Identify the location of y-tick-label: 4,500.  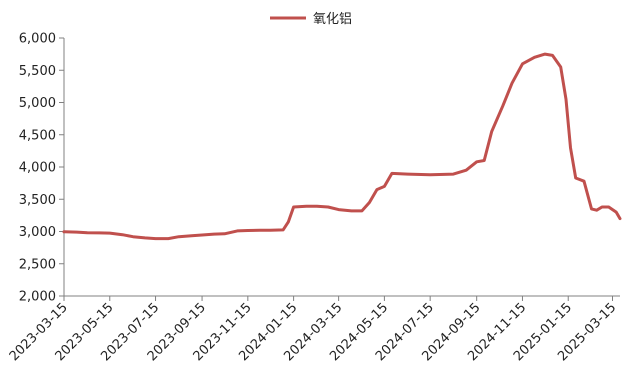
(37, 135).